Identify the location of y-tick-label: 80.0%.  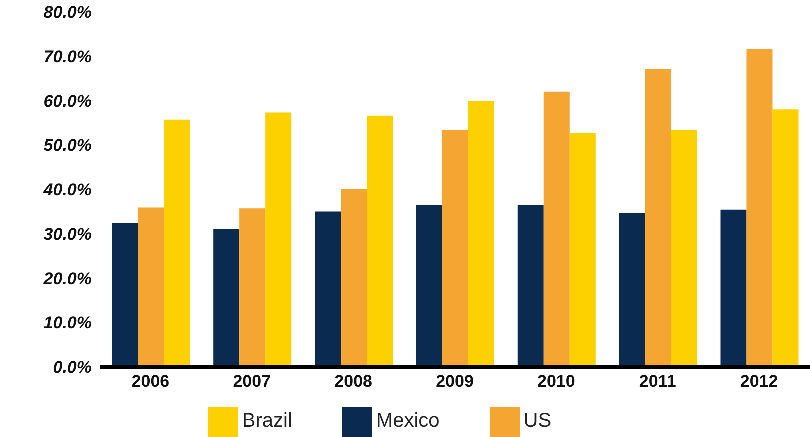
(68, 12).